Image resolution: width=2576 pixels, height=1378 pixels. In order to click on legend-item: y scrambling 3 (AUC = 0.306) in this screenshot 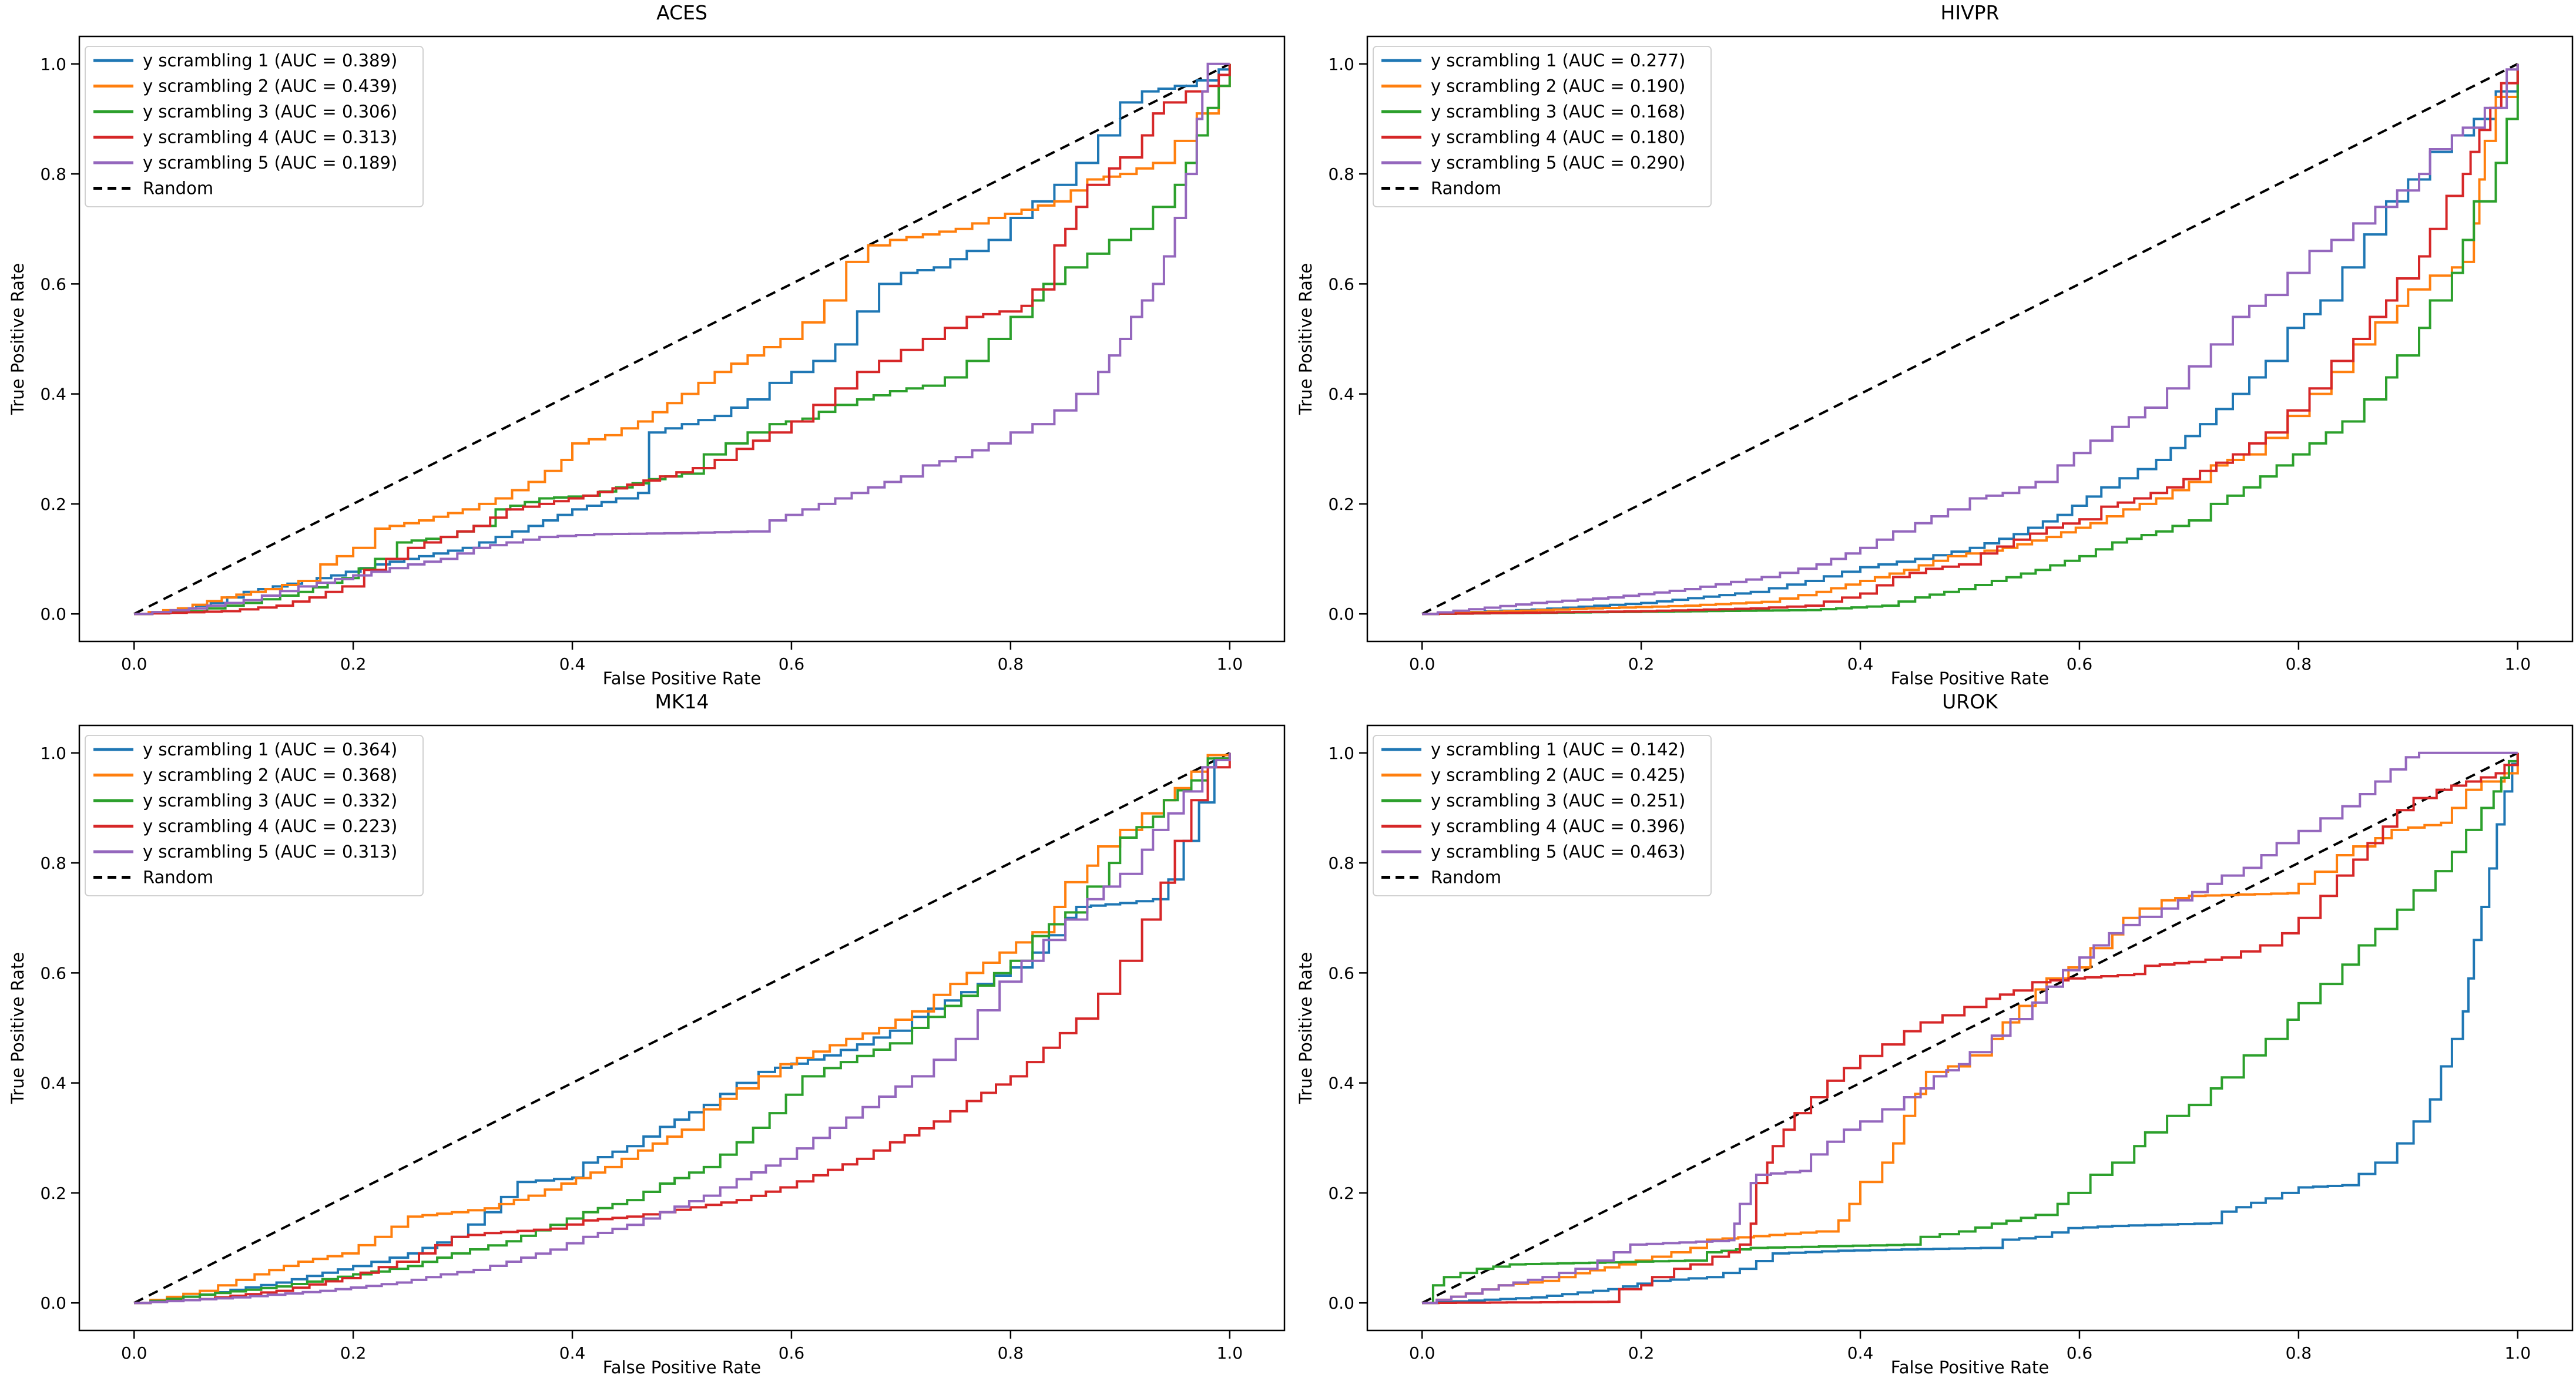, I will do `click(245, 112)`.